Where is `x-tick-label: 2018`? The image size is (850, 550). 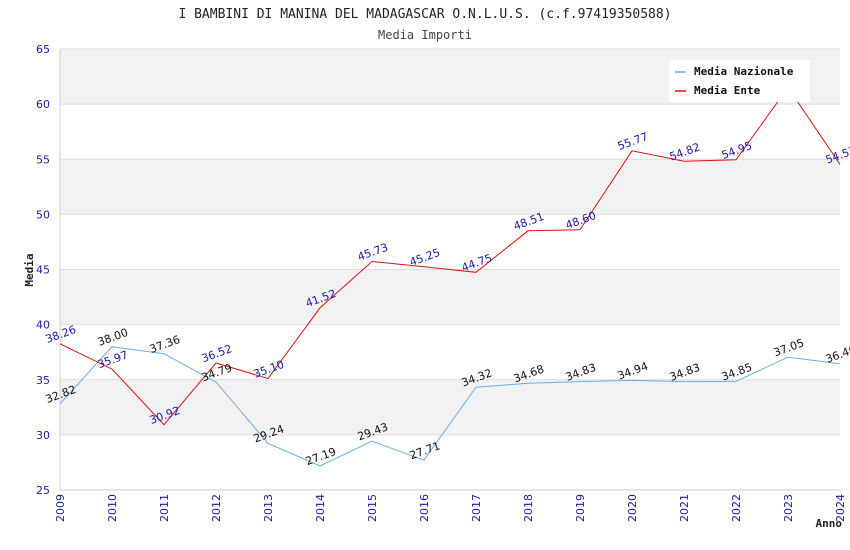
x-tick-label: 2018 is located at coordinates (528, 508).